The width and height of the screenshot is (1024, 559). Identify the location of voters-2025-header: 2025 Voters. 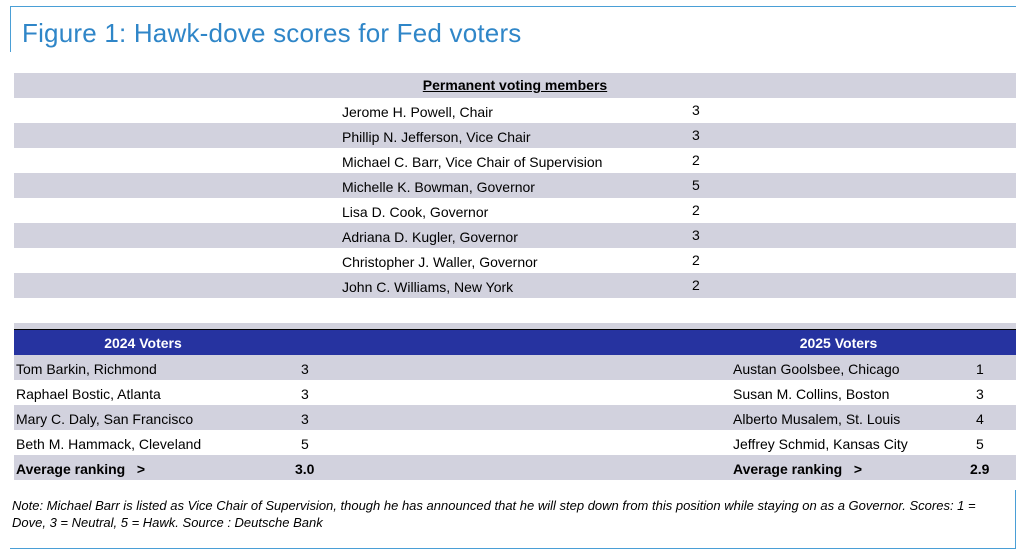
(838, 343).